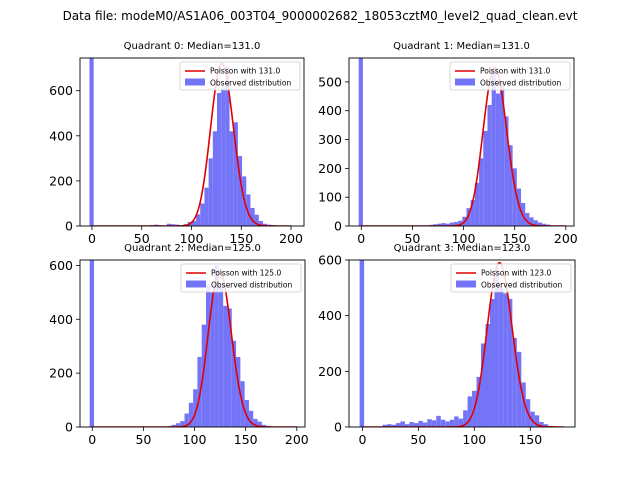 This screenshot has height=480, width=640. What do you see at coordinates (362, 439) in the screenshot?
I see `x-tick-label: 0` at bounding box center [362, 439].